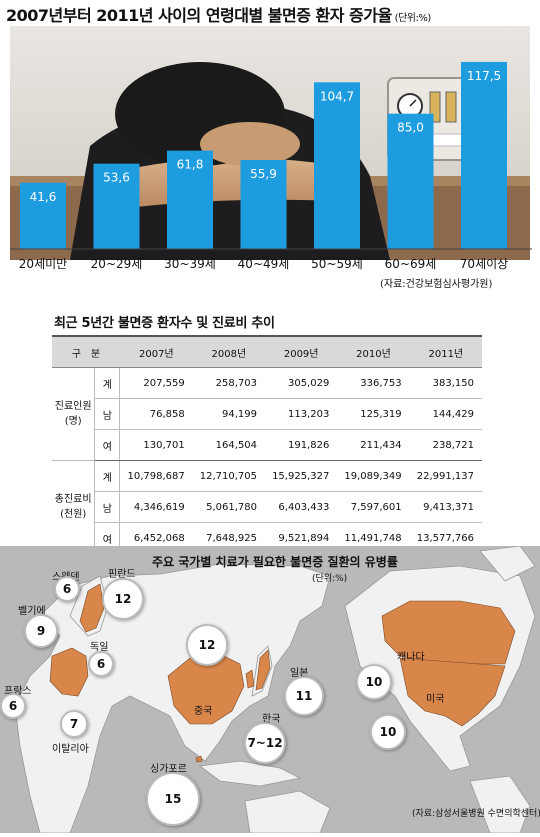 Image resolution: width=540 pixels, height=837 pixels. Describe the element at coordinates (301, 414) in the screenshot. I see `table-cell: 113,203` at that location.